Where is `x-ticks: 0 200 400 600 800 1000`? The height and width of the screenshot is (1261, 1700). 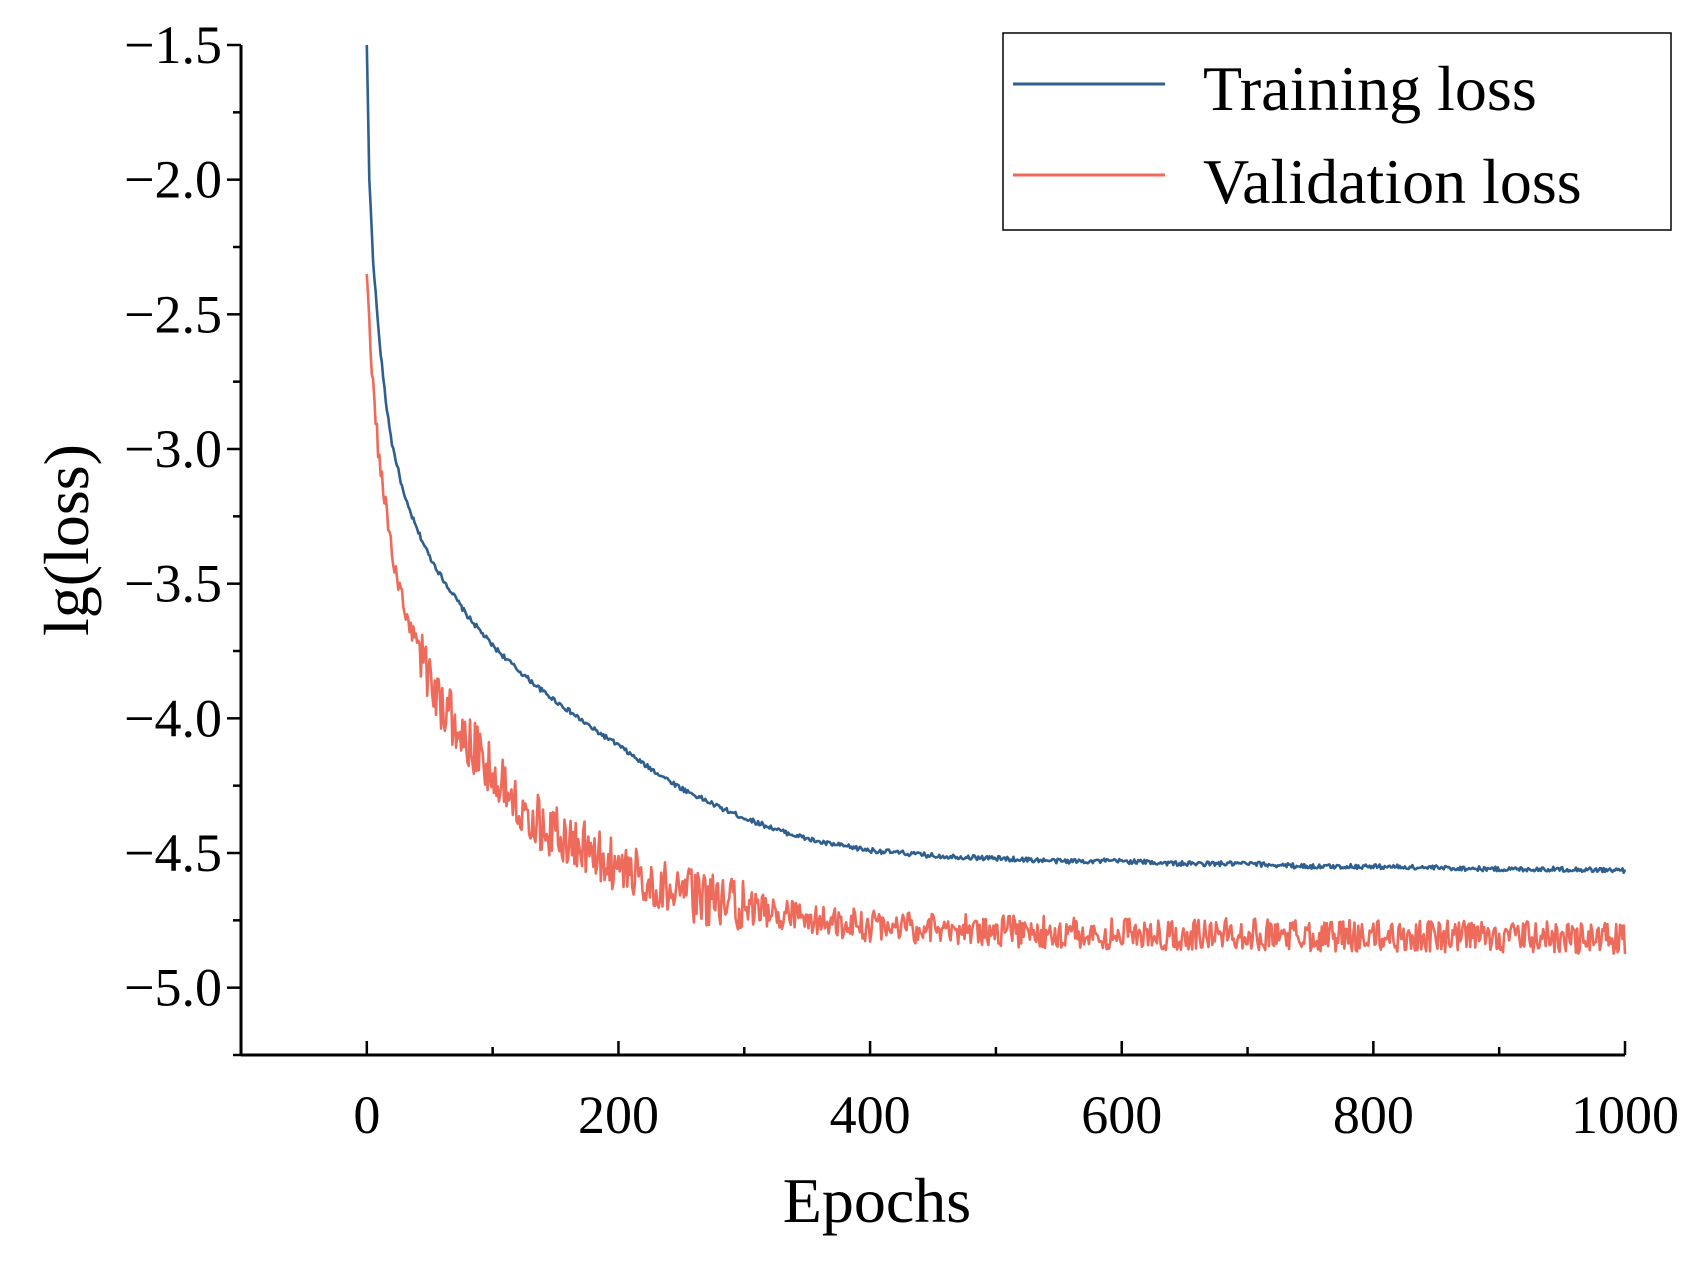 x-ticks: 0 200 400 600 800 1000 is located at coordinates (959, 1093).